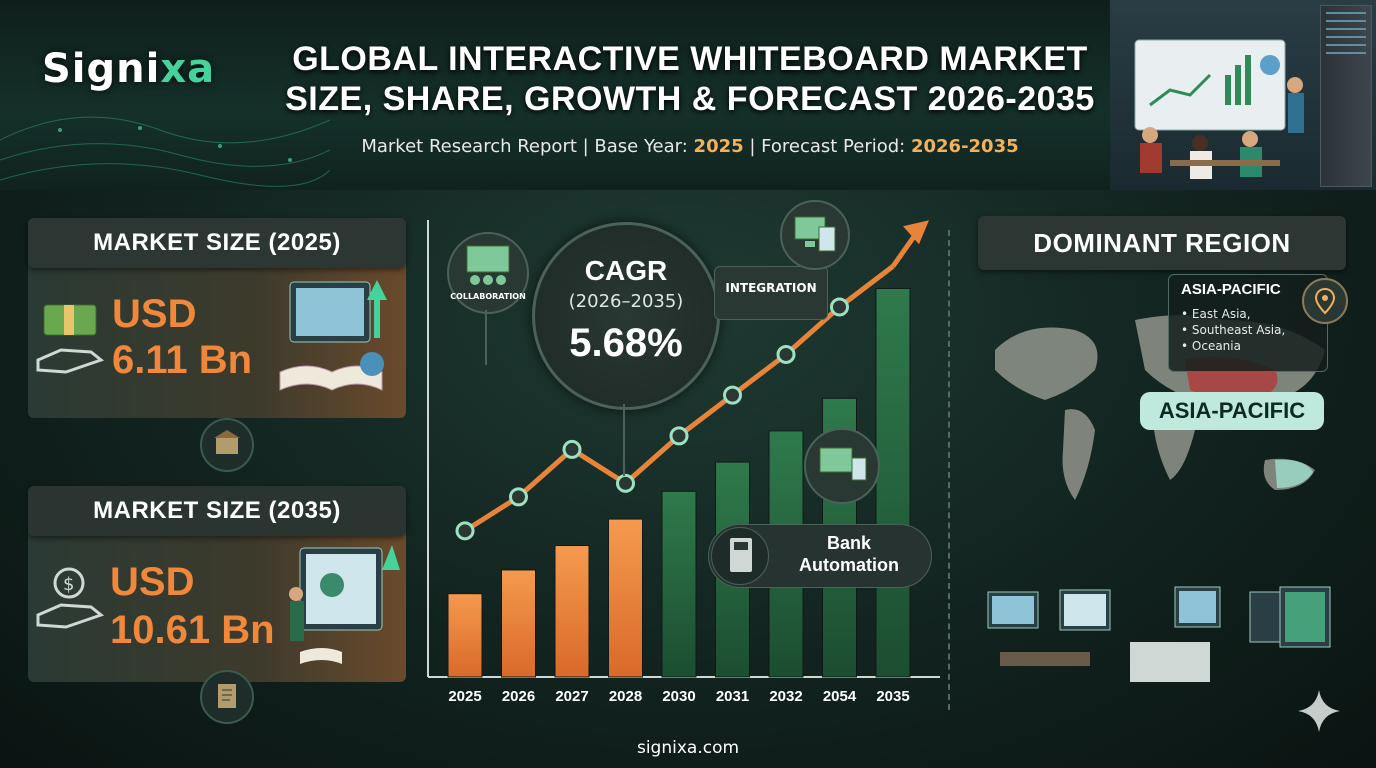  What do you see at coordinates (1238, 330) in the screenshot?
I see `subregion-2-text: Southeast Asia,` at bounding box center [1238, 330].